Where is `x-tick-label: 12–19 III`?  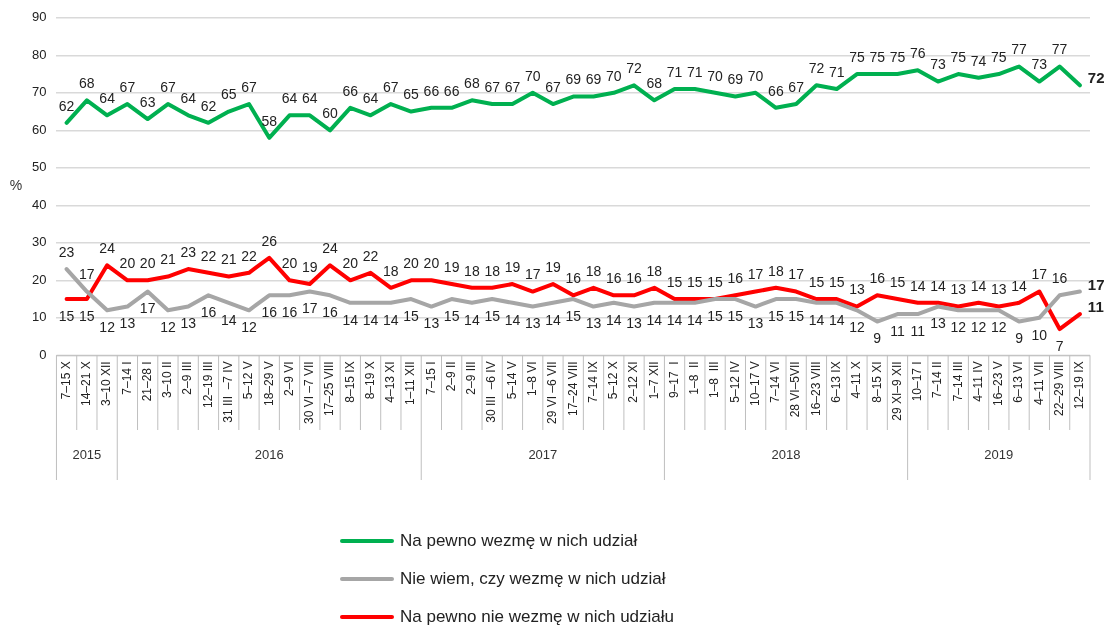
x-tick-label: 12–19 III is located at coordinates (207, 385).